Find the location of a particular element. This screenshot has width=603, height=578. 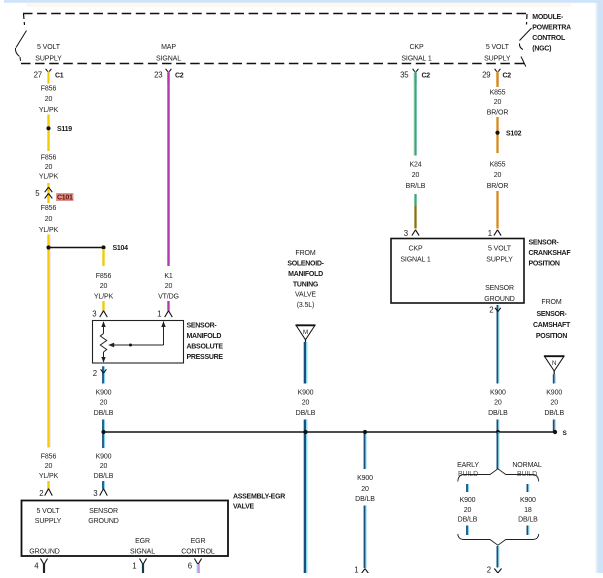

svg-text: CONTROL is located at coordinates (549, 38).